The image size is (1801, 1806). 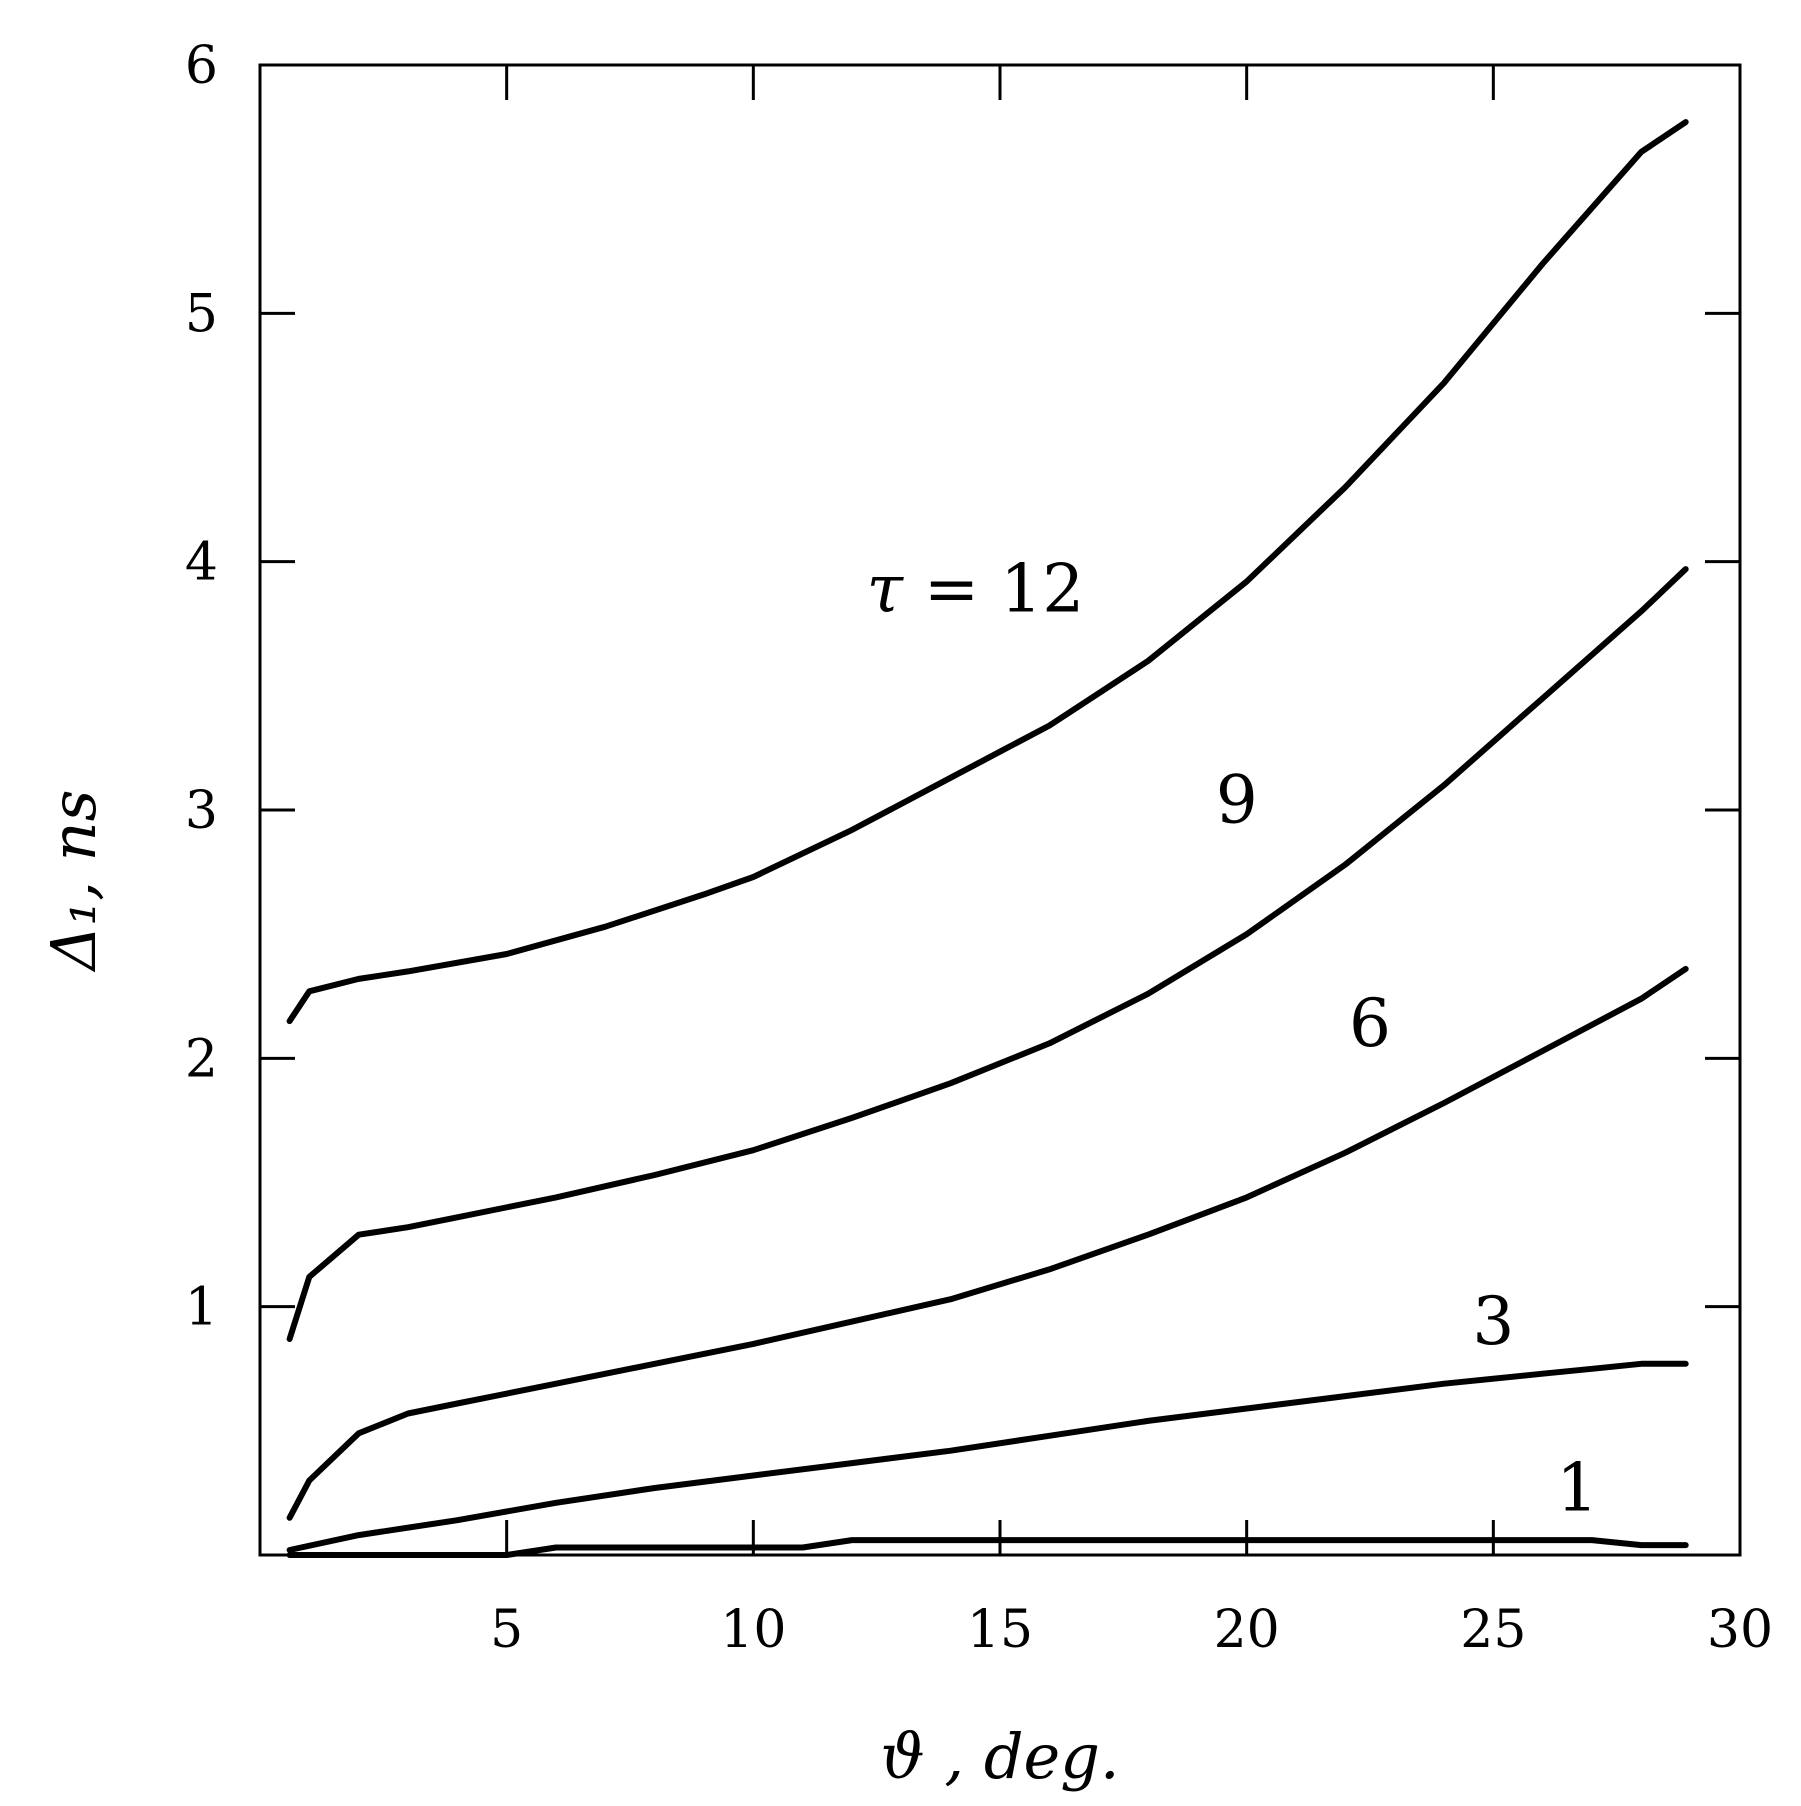 I want to click on x-tick-label: 15, so click(x=1000, y=1630).